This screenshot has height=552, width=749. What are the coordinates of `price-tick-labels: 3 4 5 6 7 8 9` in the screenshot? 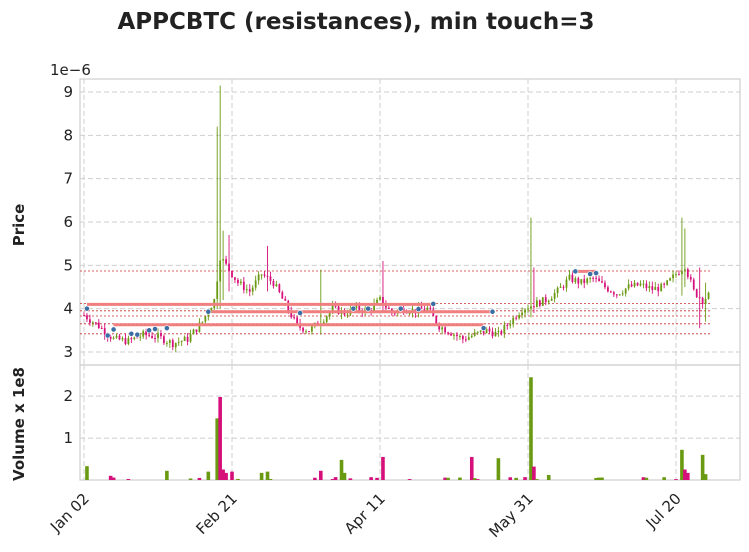 It's located at (68, 222).